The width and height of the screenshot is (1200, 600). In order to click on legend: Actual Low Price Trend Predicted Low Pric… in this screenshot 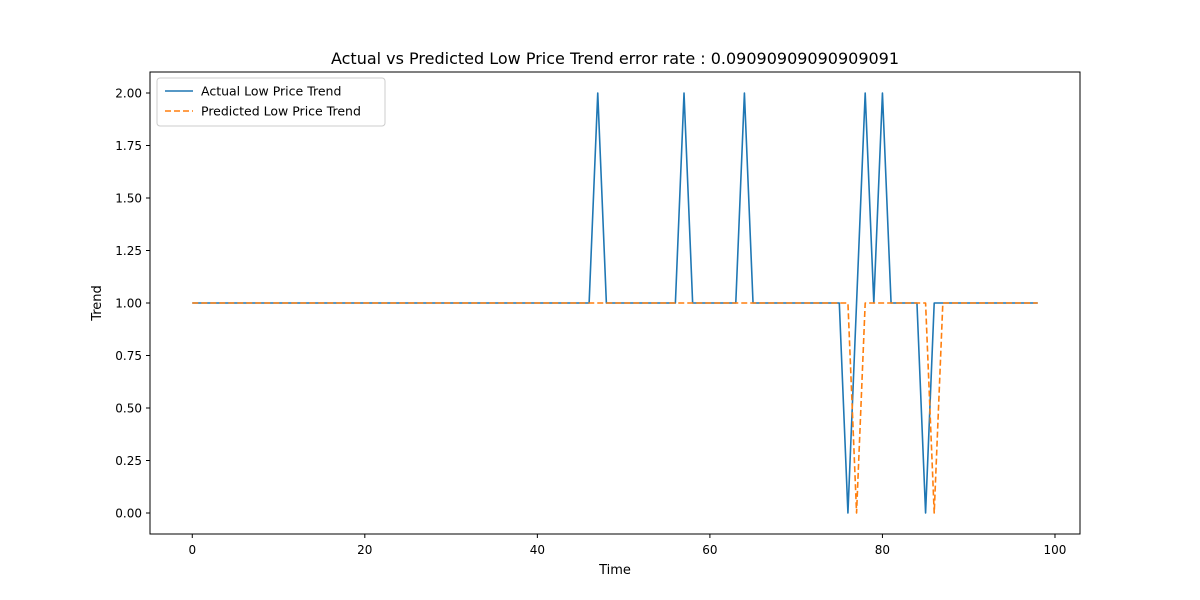, I will do `click(271, 102)`.